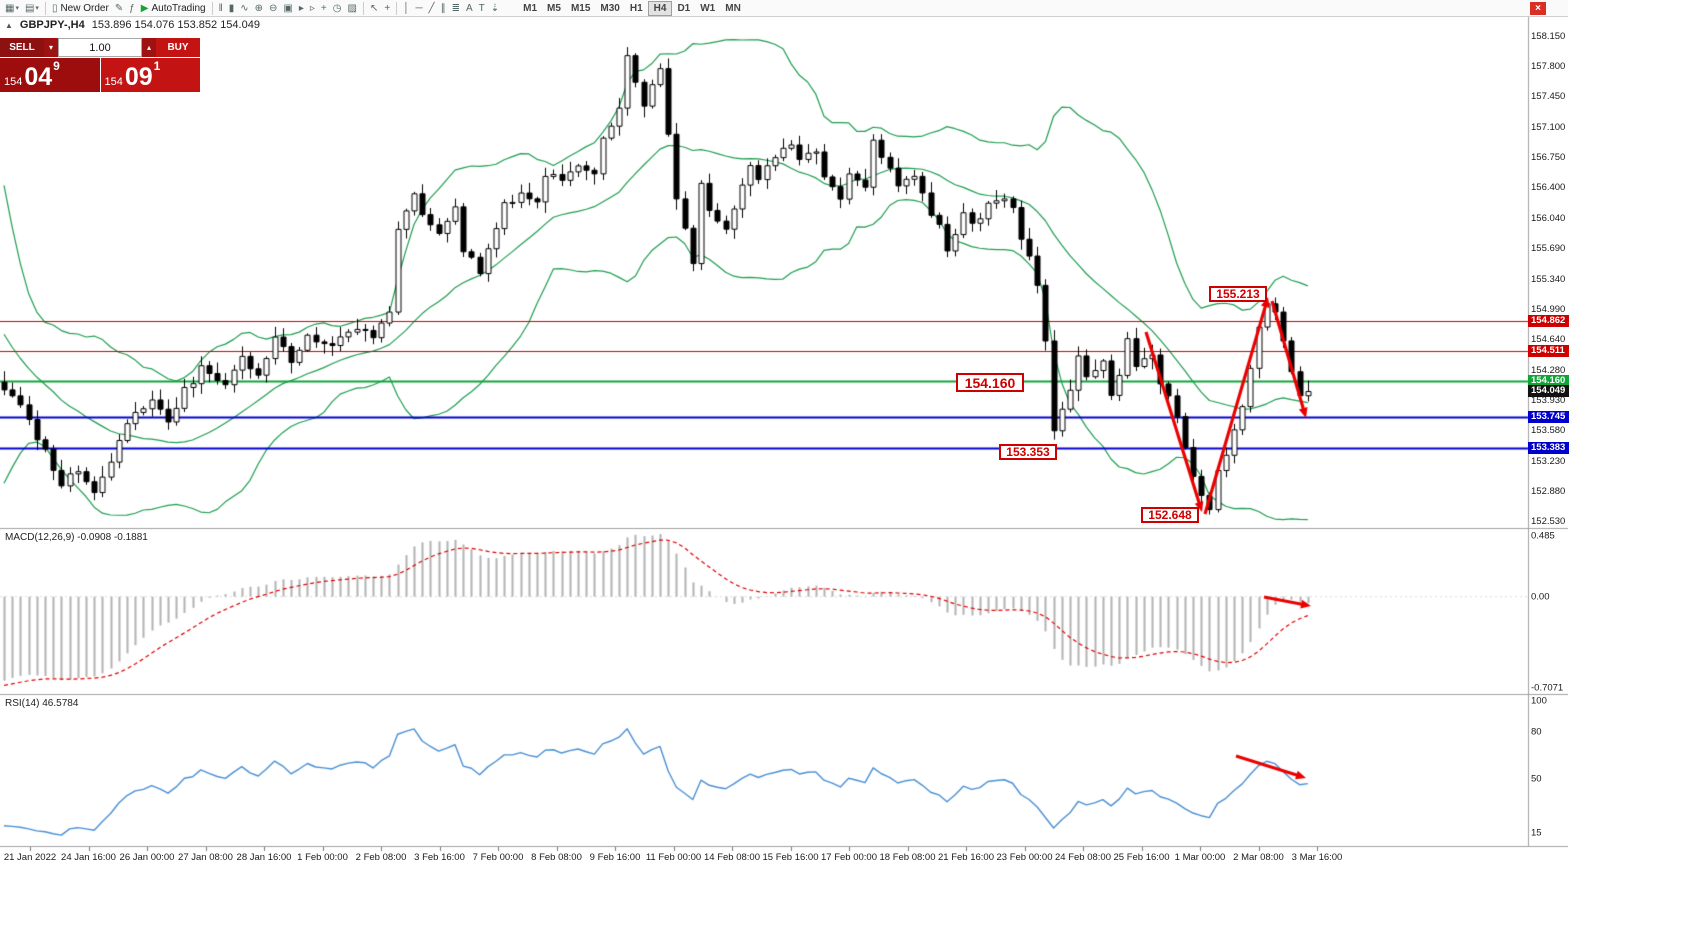 The width and height of the screenshot is (1700, 935). I want to click on zoom-in-button: ⊕, so click(259, 8).